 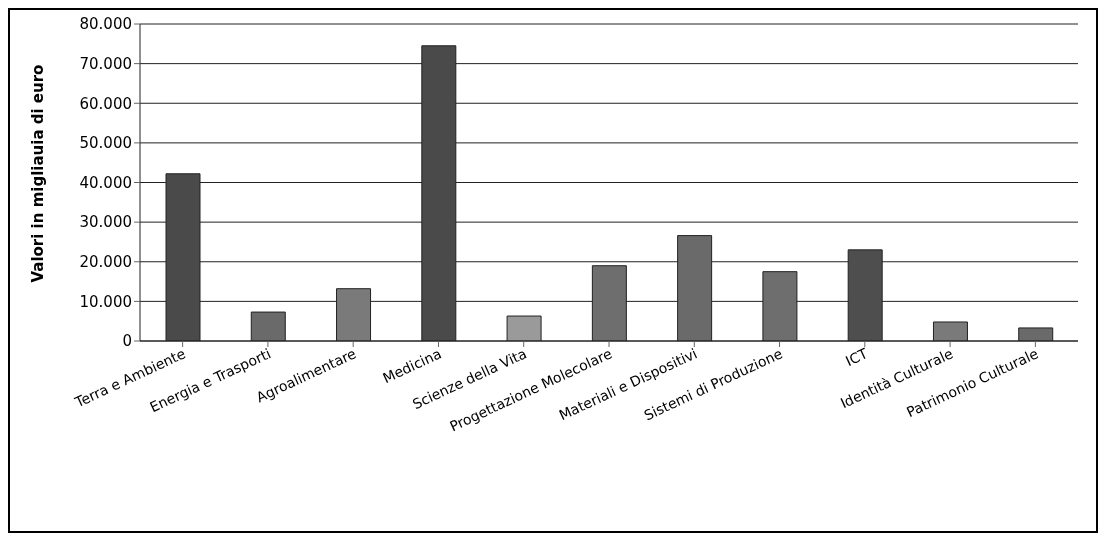 I want to click on y-tick-label: 10.000, so click(x=105, y=301).